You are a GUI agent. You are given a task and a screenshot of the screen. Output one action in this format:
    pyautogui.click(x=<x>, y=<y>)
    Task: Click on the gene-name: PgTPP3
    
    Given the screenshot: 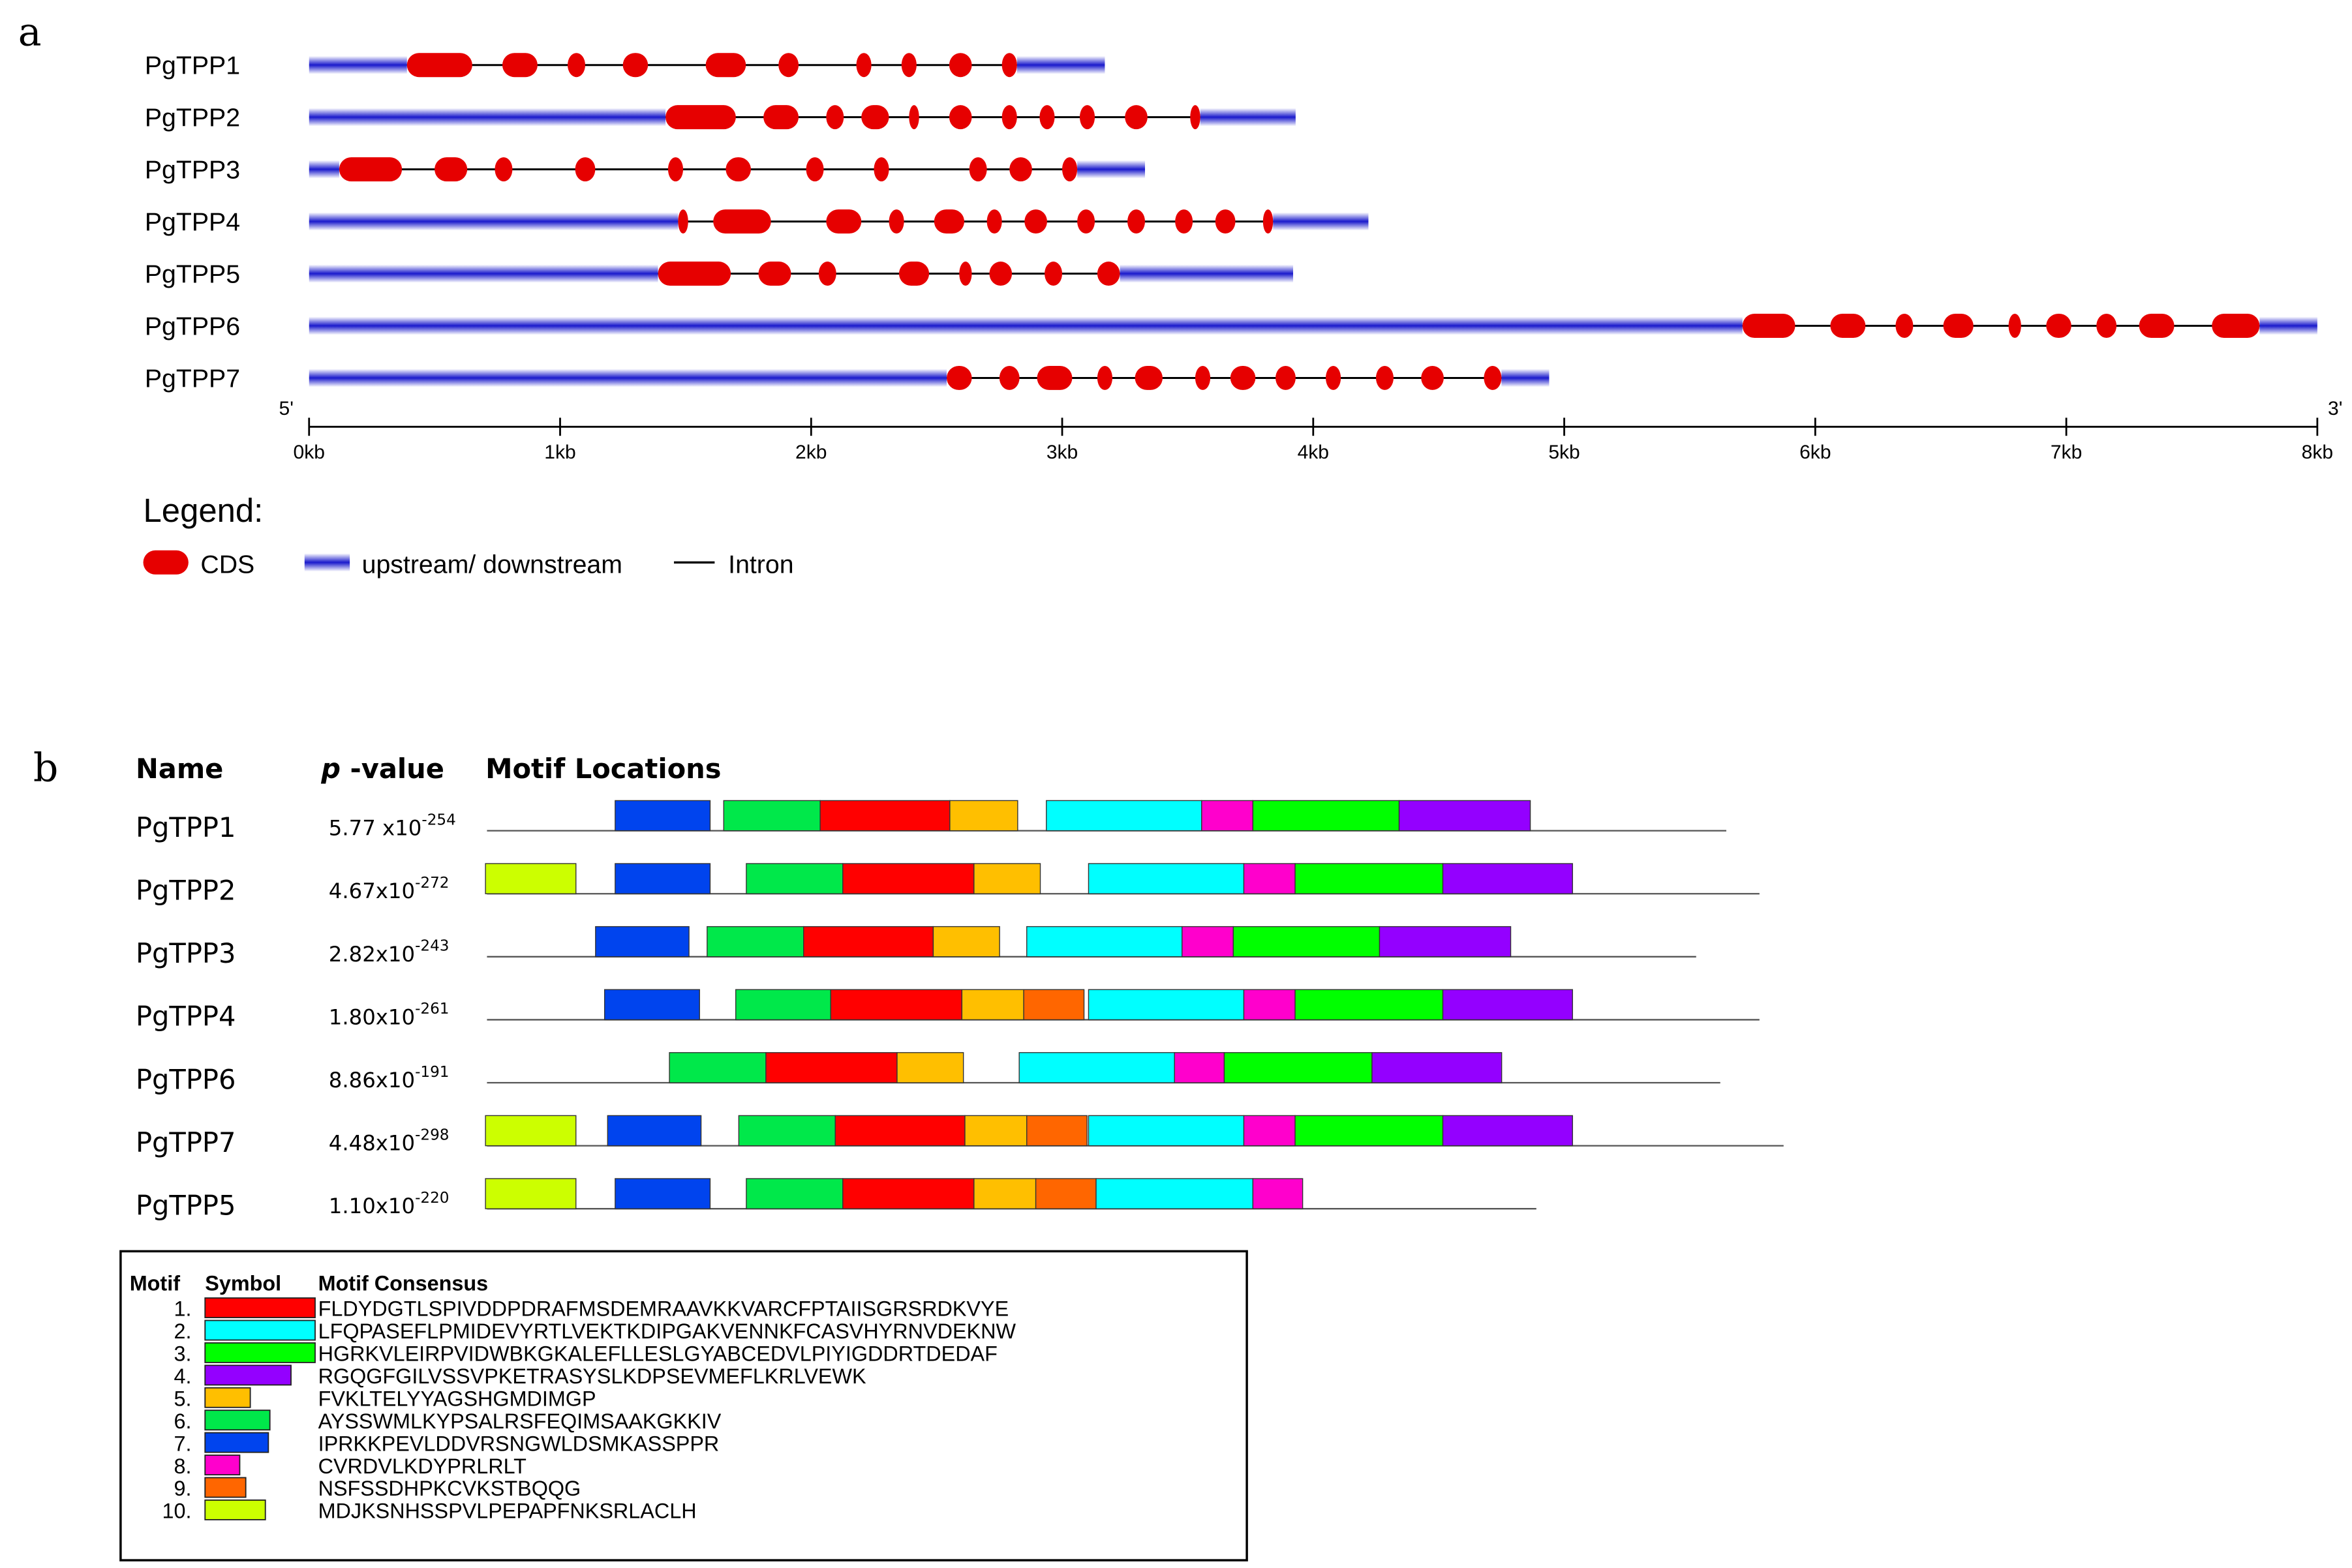 What is the action you would take?
    pyautogui.click(x=193, y=169)
    